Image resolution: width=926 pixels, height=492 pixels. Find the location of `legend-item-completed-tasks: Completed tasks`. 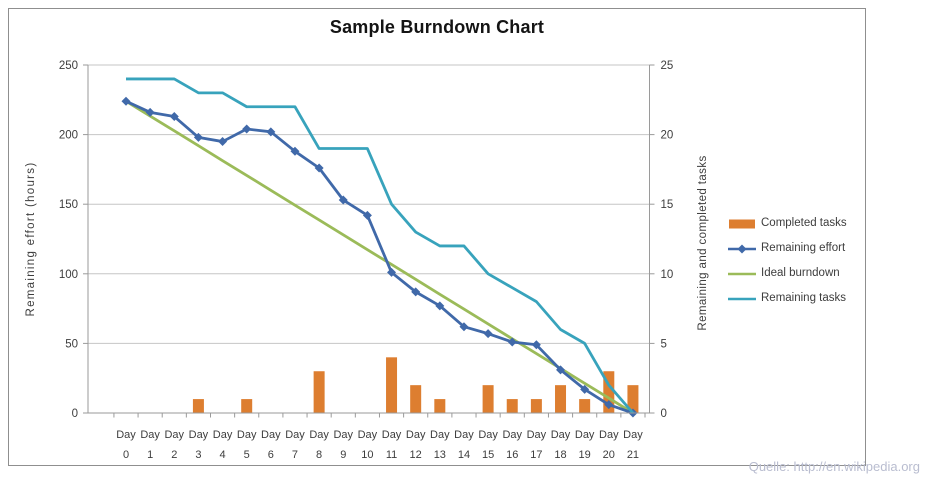

legend-item-completed-tasks: Completed tasks is located at coordinates (787, 222).